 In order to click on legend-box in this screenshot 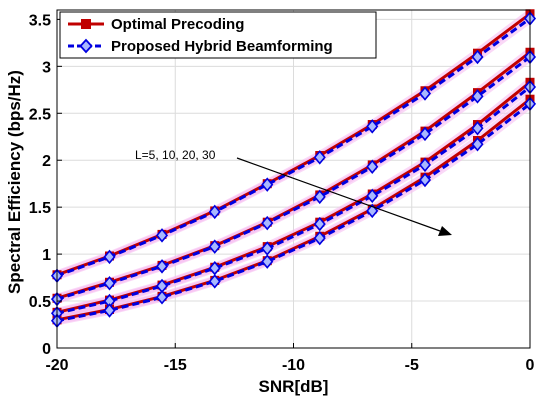, I will do `click(218, 35)`.